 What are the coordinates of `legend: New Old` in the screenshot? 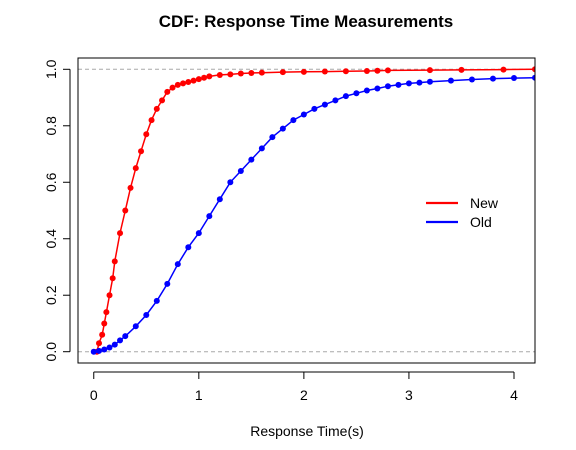 It's located at (462, 212).